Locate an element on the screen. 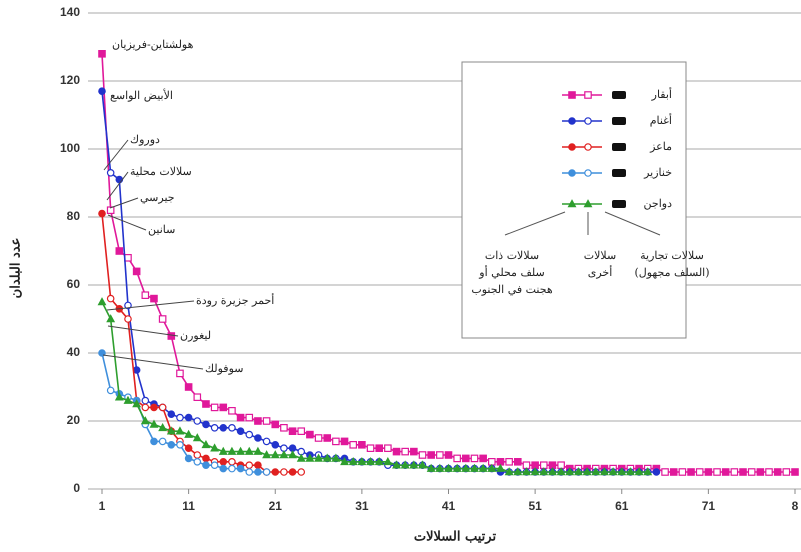 The width and height of the screenshot is (801, 552). x-tick-label: 8 is located at coordinates (795, 506).